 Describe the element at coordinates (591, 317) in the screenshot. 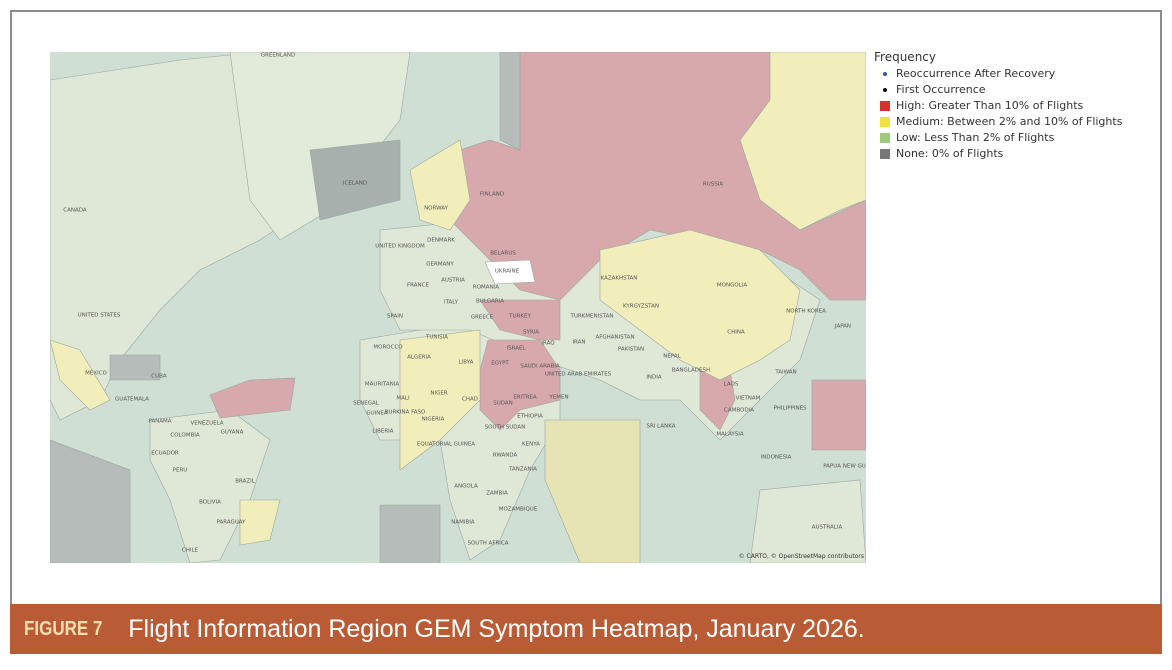

I see `country-label: TURKMENISTAN` at that location.